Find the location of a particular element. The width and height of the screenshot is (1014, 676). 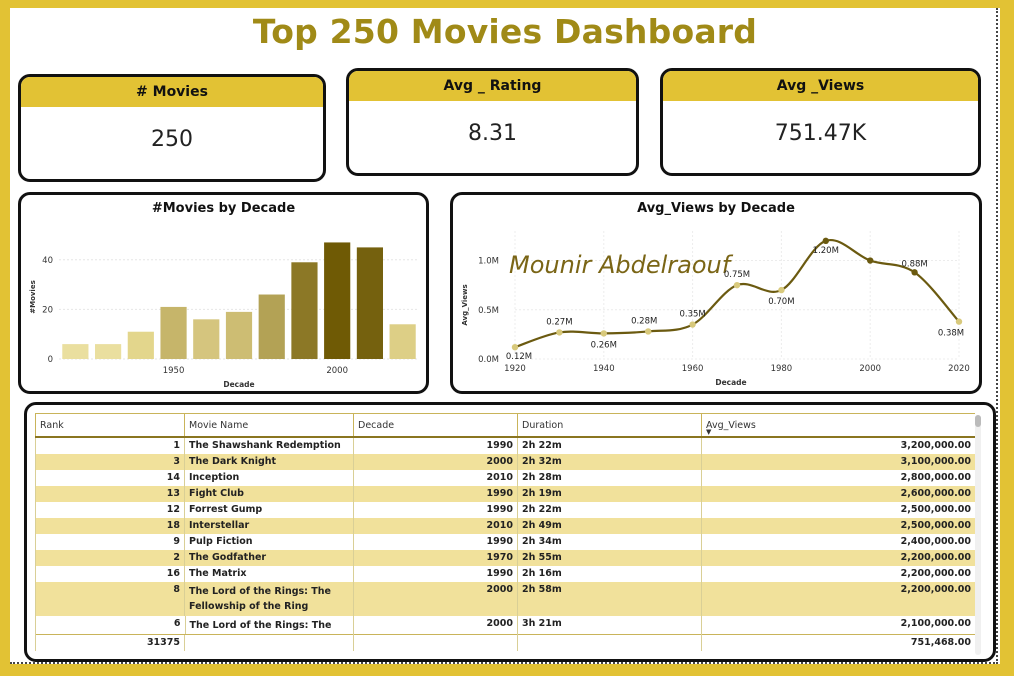

duration-cell: 2h 22m is located at coordinates (609, 510).